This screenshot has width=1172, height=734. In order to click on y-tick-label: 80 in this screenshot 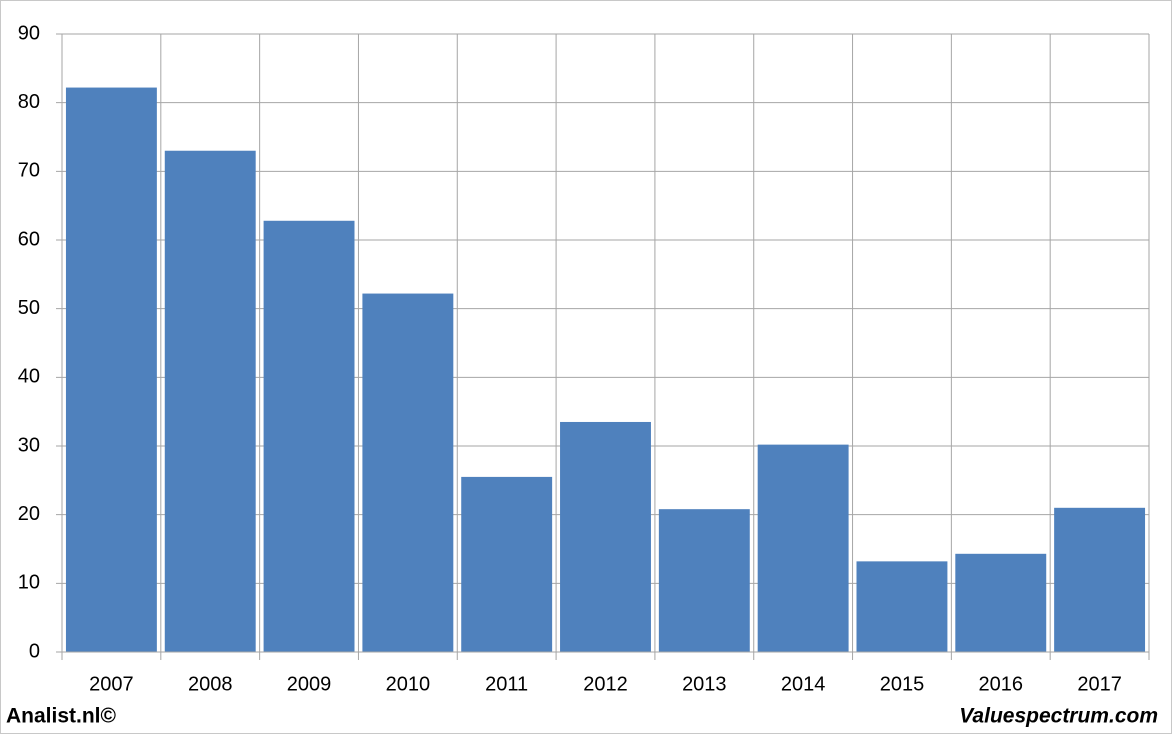, I will do `click(29, 102)`.